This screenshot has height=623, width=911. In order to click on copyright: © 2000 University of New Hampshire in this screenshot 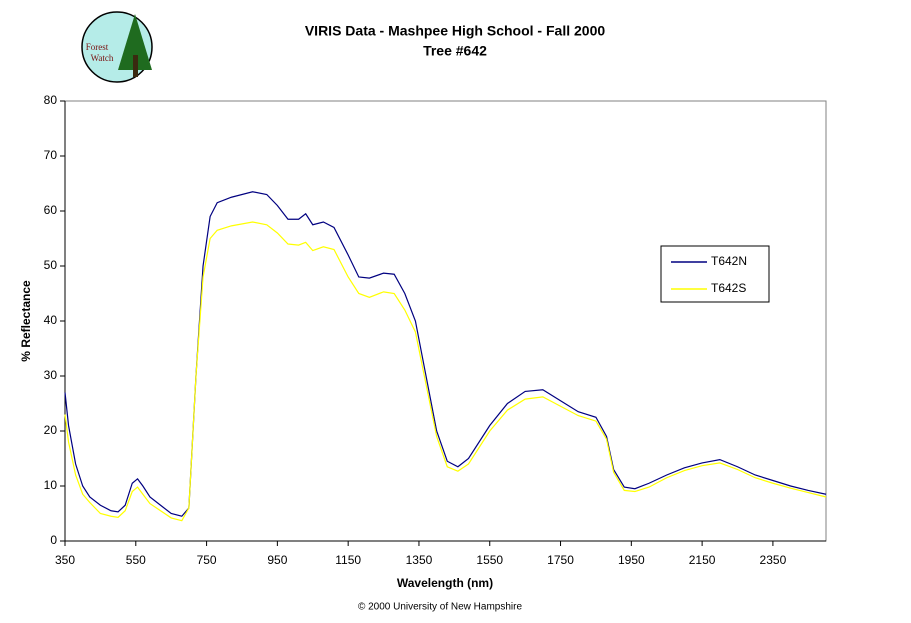, I will do `click(440, 607)`.